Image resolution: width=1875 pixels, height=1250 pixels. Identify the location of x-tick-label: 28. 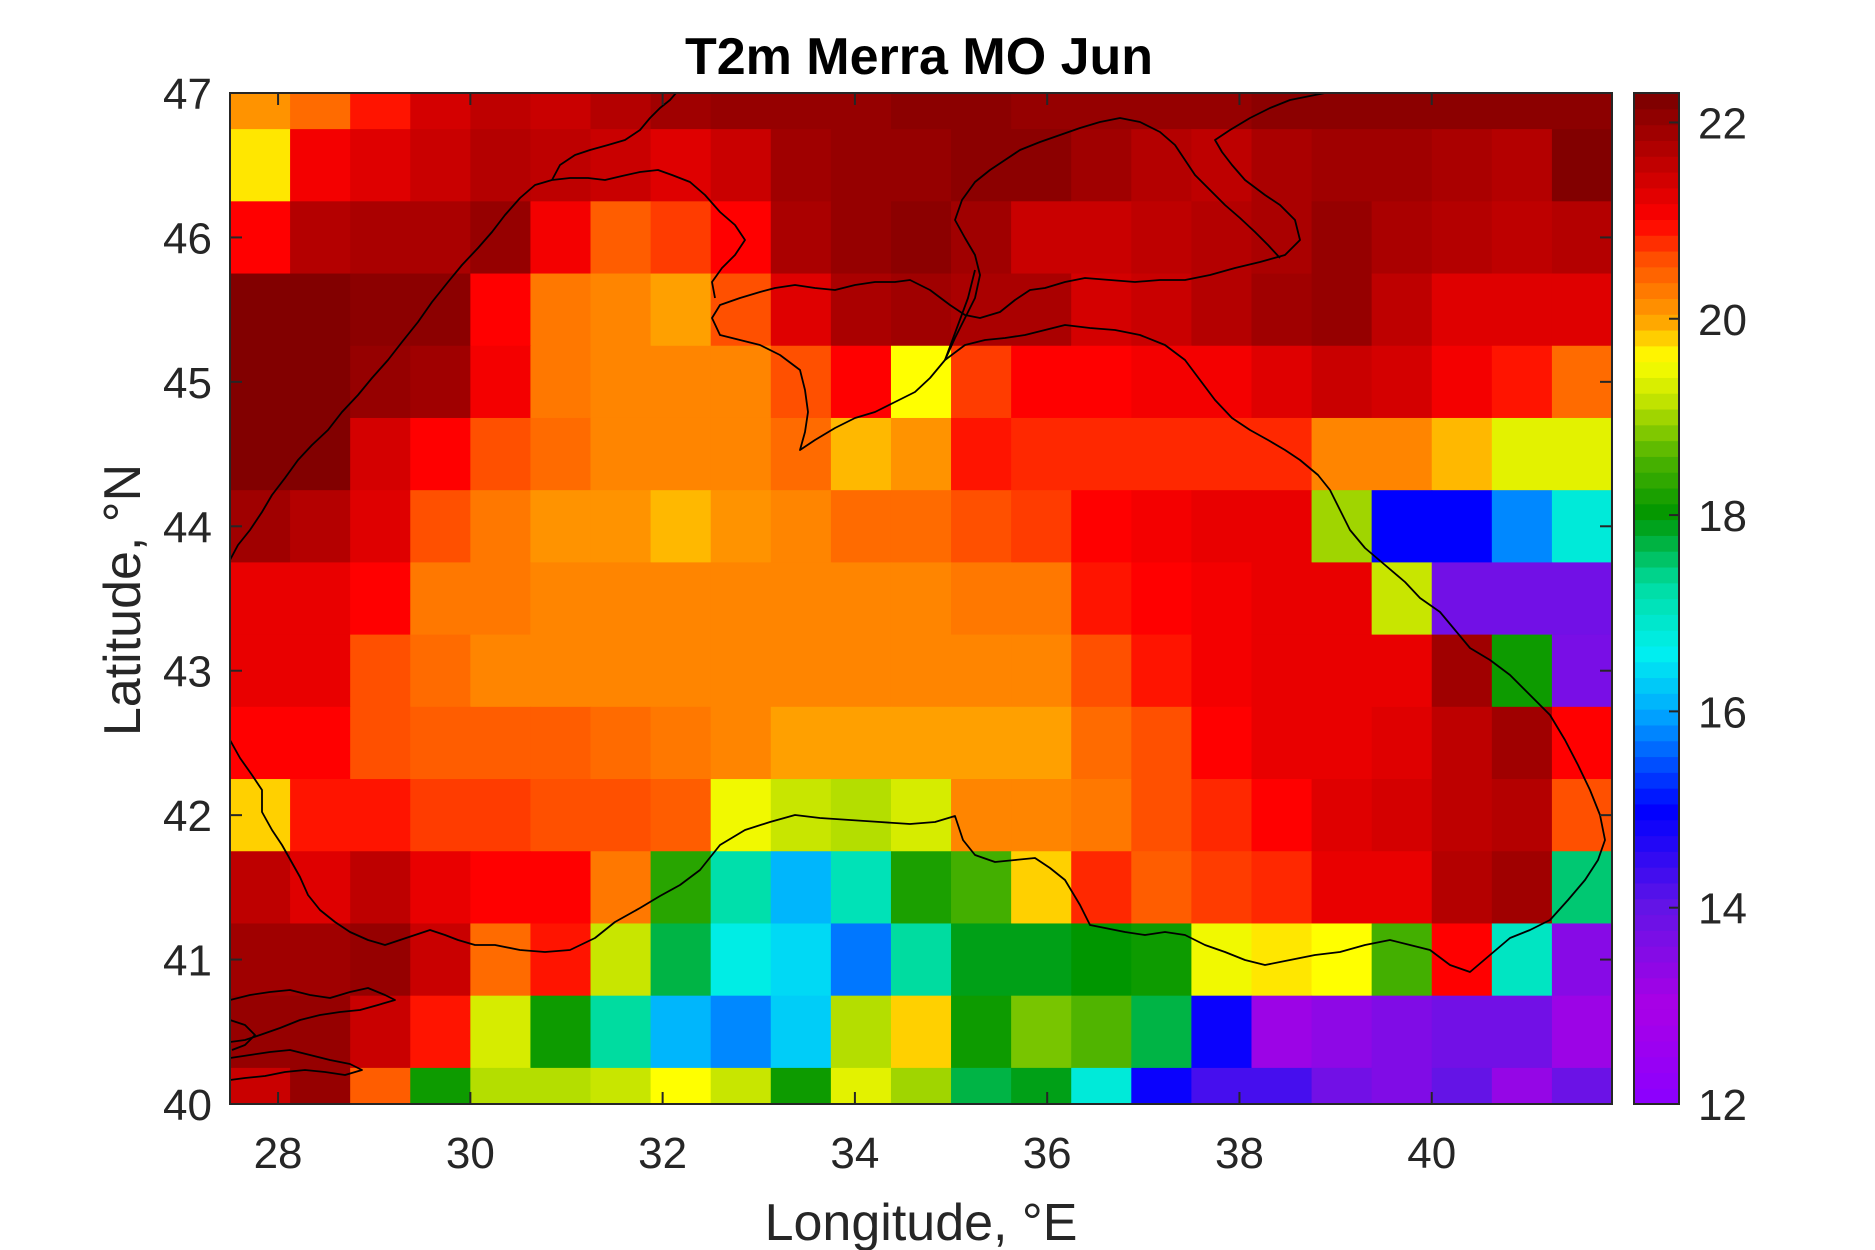
(278, 1153).